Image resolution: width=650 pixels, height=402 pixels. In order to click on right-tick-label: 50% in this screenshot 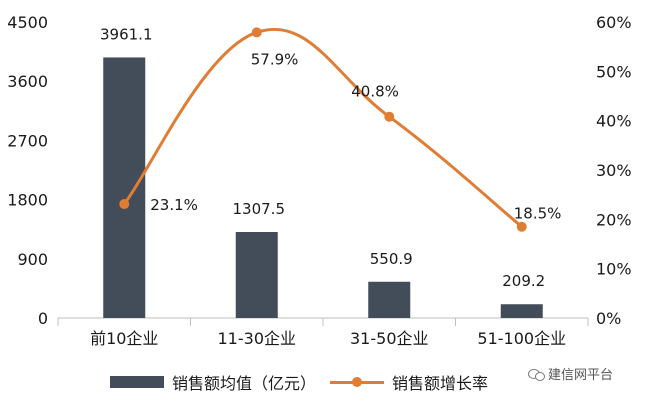, I will do `click(614, 71)`.